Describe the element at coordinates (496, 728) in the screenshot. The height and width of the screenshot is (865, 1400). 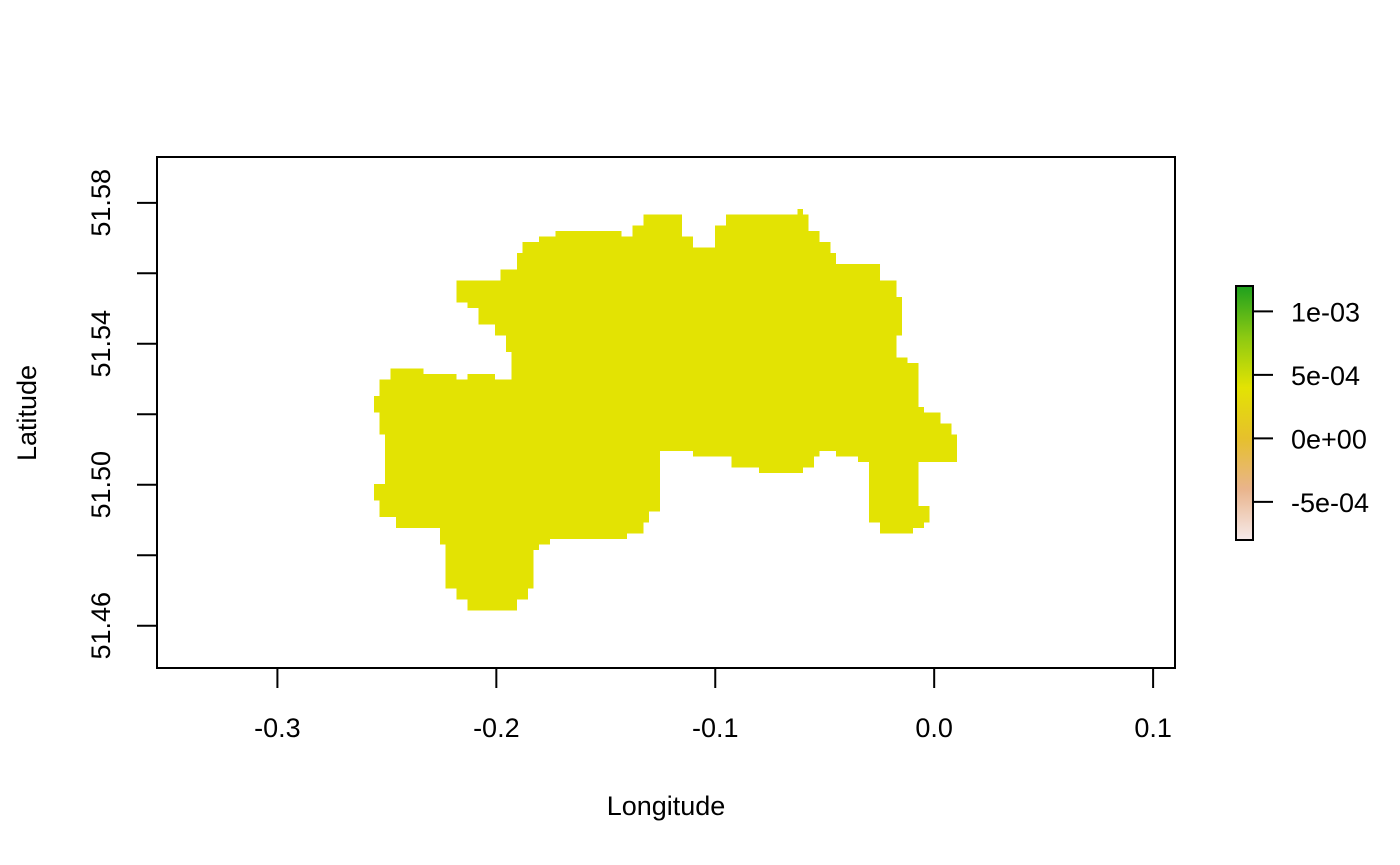
I see `x-tick-label: -0.2` at that location.